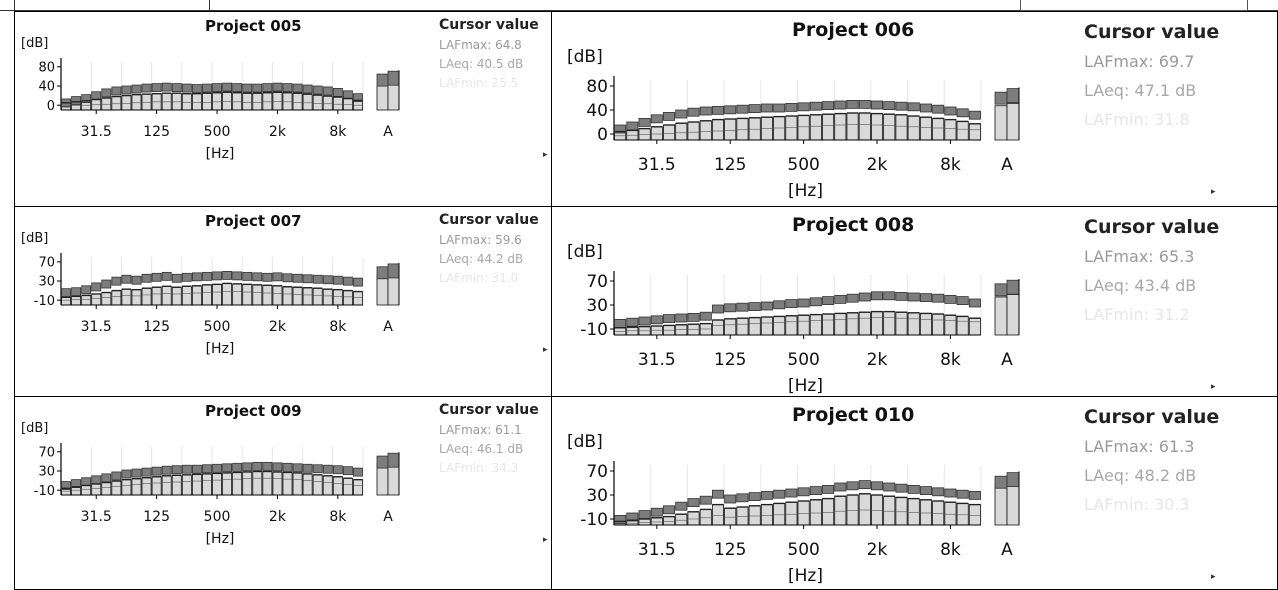  Describe the element at coordinates (1139, 256) in the screenshot. I see `cursor-lafmax: LAFmax: 65.3` at that location.